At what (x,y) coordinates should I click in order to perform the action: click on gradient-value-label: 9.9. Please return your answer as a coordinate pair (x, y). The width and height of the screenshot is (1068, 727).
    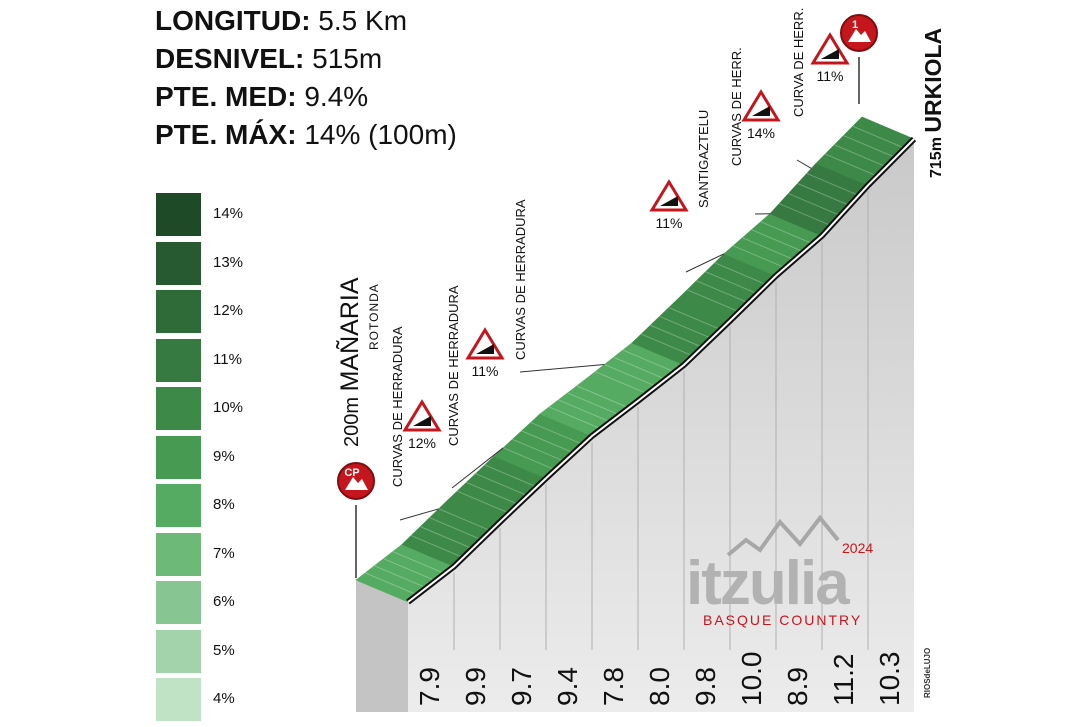
    Looking at the image, I should click on (475, 686).